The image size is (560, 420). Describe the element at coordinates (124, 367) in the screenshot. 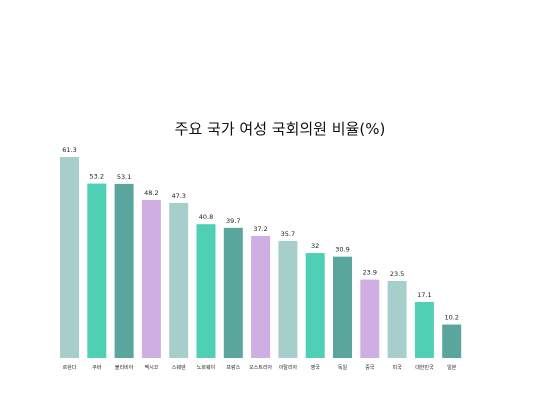

I see `category-label-2: 볼리비아` at that location.